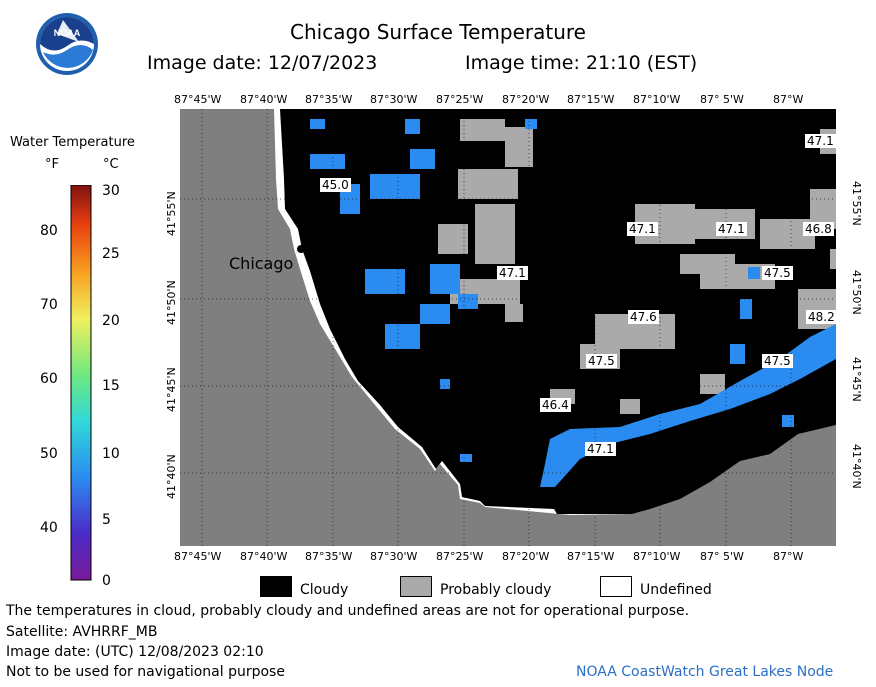  What do you see at coordinates (856, 466) in the screenshot?
I see `lat-label-right: 41°40'N` at bounding box center [856, 466].